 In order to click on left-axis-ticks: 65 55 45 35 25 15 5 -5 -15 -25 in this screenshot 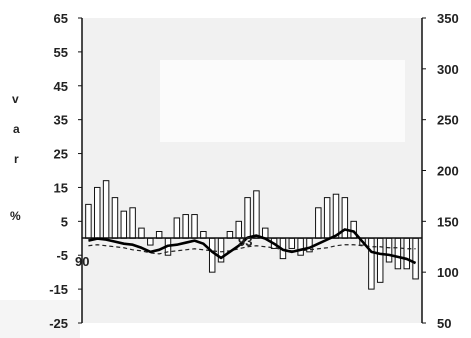, I will do `click(65, 171)`.